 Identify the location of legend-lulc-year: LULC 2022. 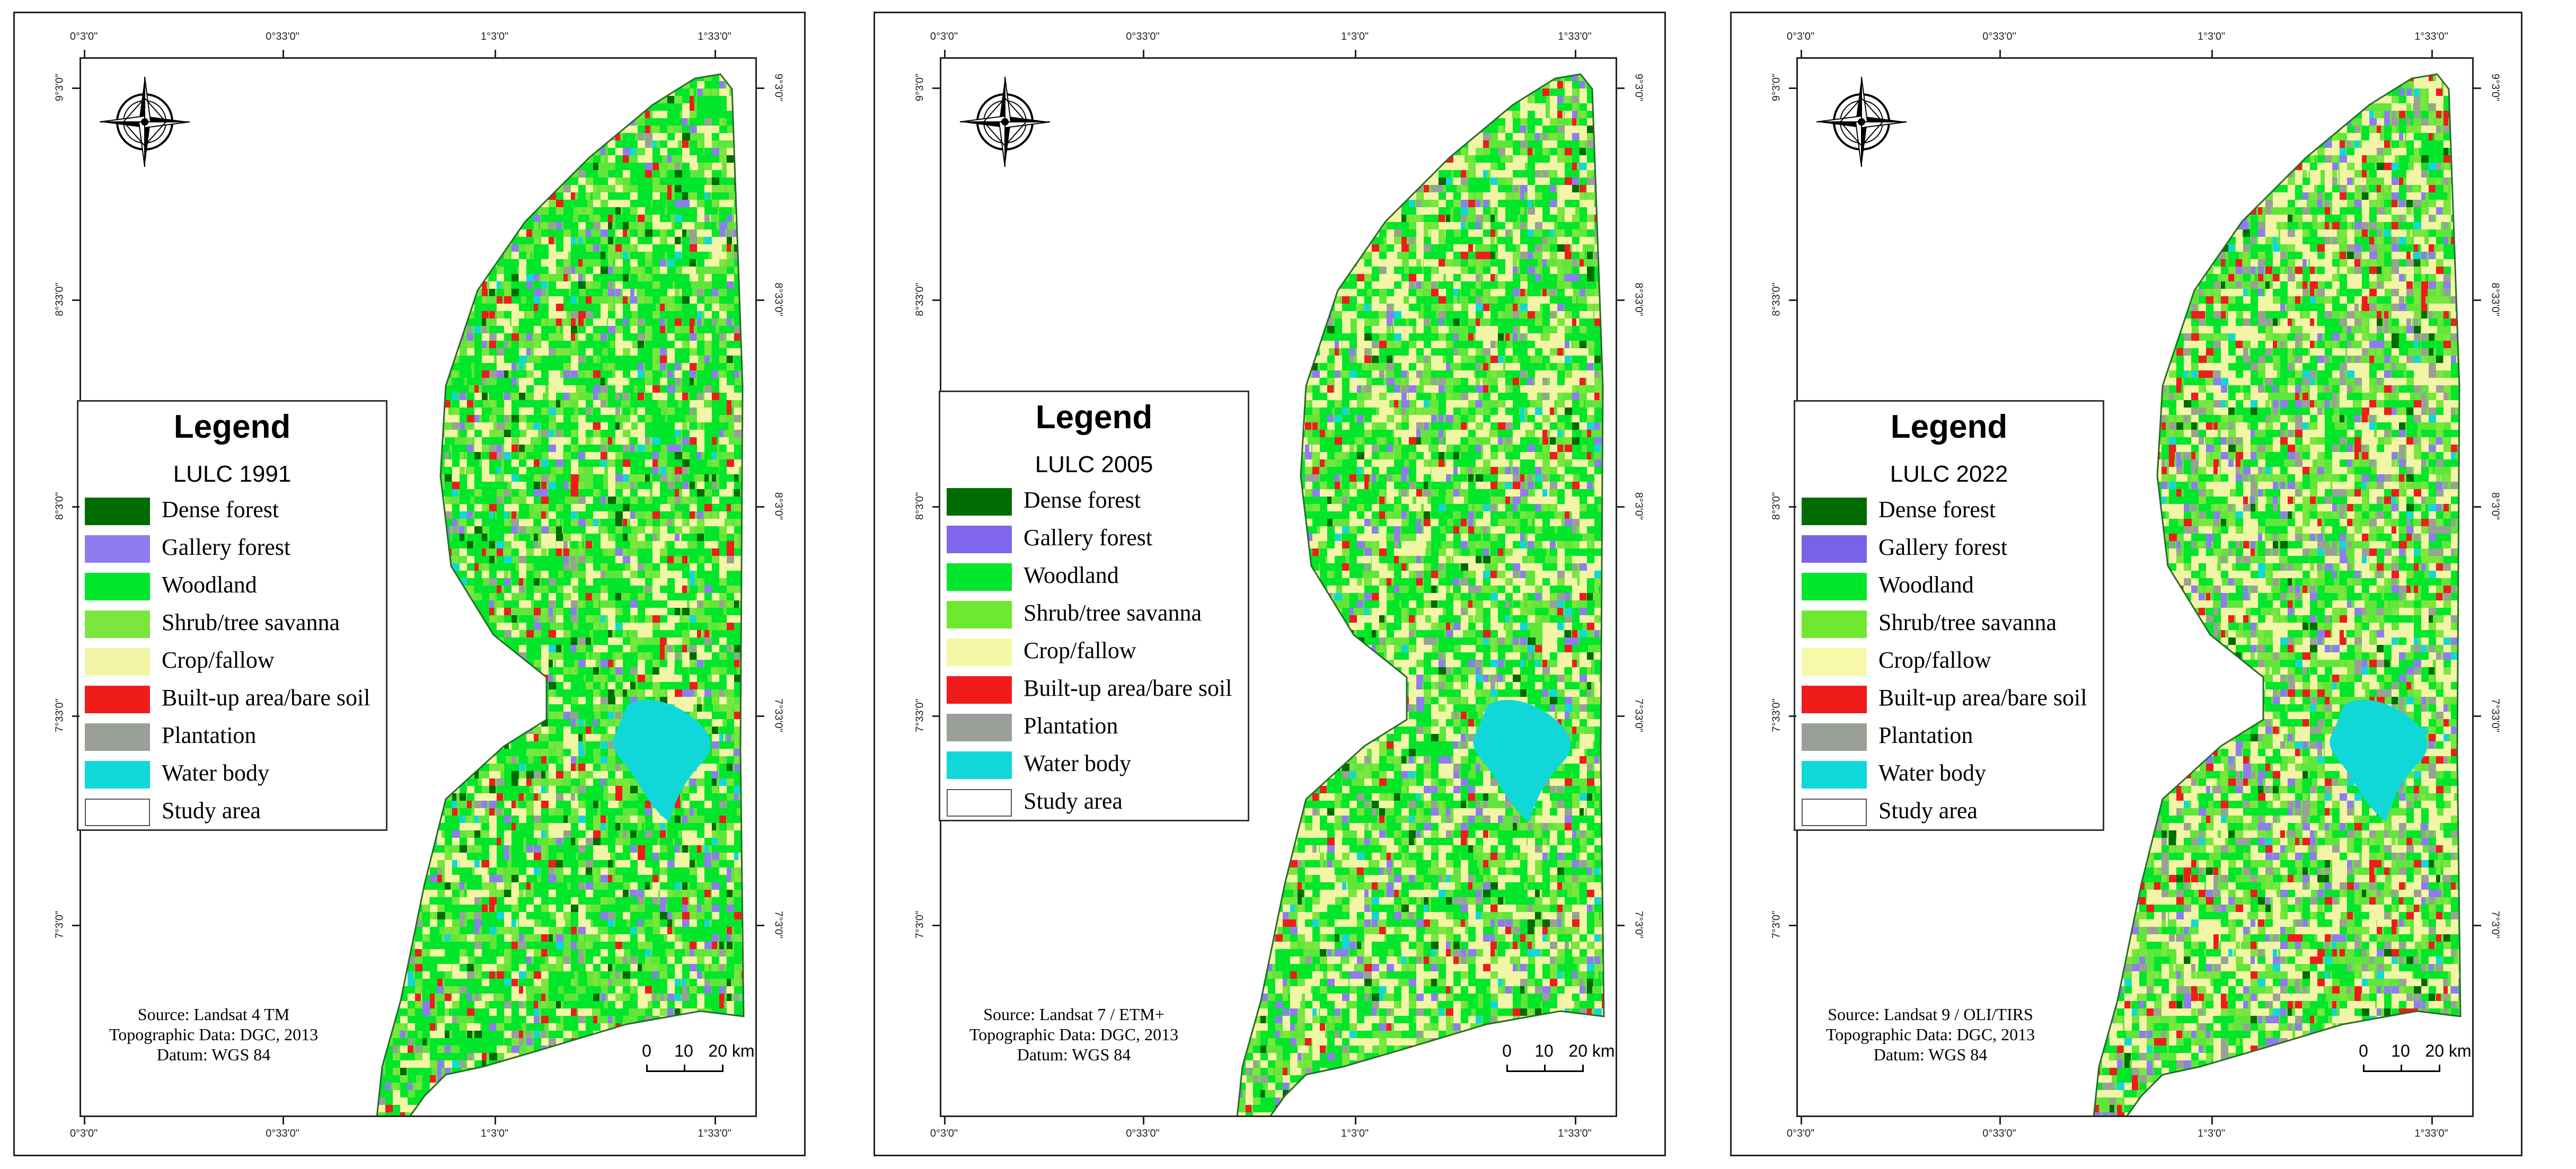
(1949, 474).